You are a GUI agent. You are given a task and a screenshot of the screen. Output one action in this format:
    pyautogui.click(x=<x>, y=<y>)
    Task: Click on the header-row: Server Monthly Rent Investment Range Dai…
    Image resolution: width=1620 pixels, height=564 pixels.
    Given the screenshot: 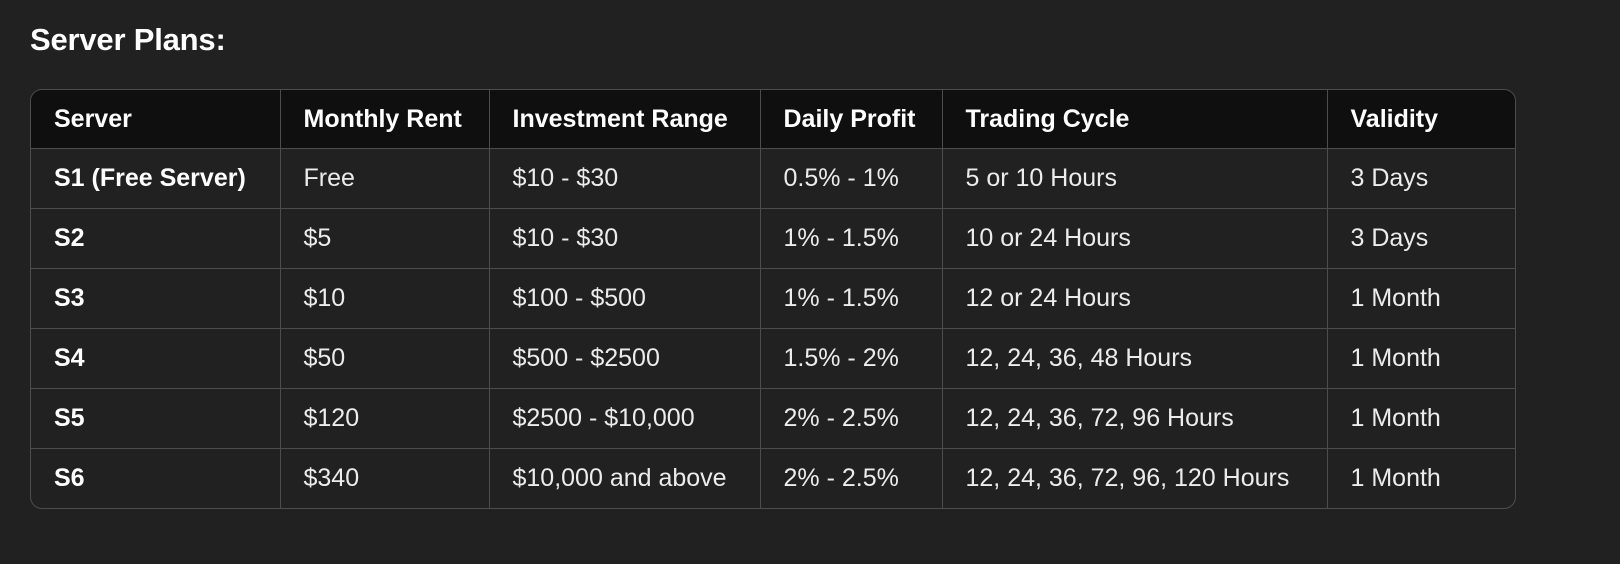 What is the action you would take?
    pyautogui.click(x=773, y=119)
    